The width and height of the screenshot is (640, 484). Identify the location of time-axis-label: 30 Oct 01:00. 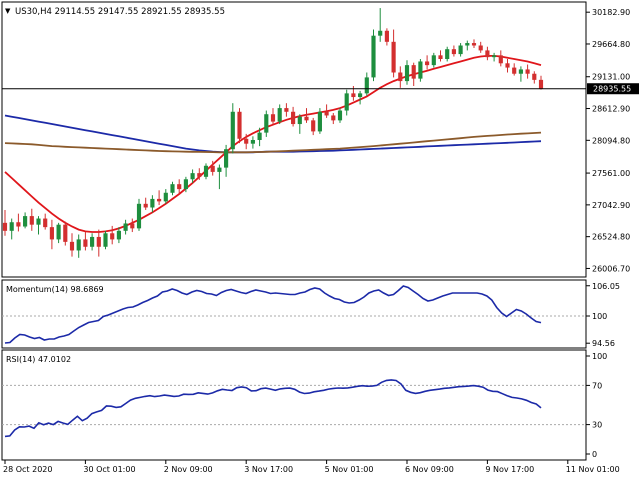
(109, 469).